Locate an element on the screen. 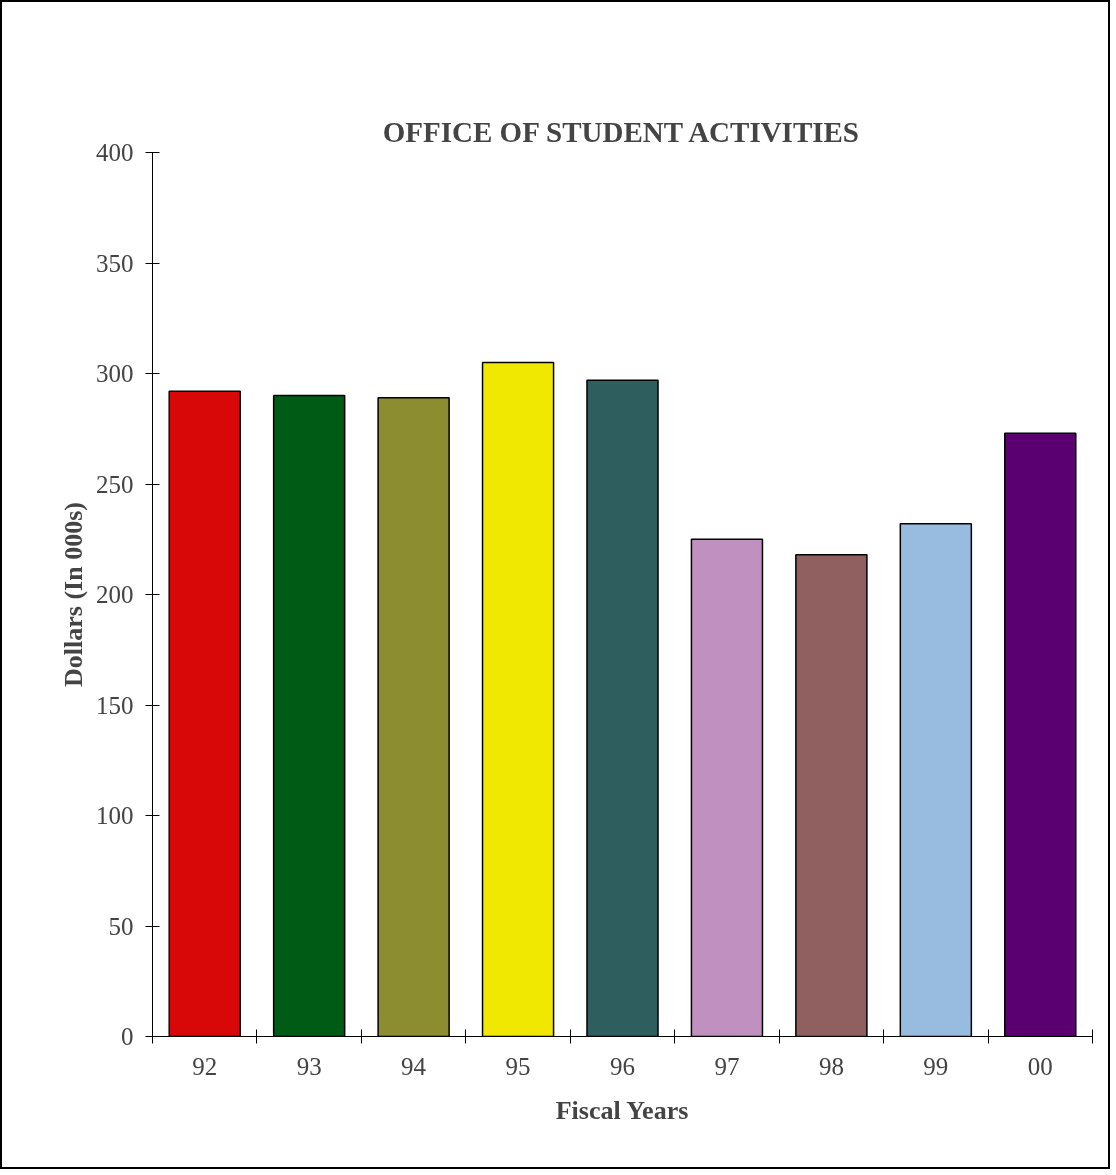  x-axis-title: Fiscal Years is located at coordinates (622, 1110).